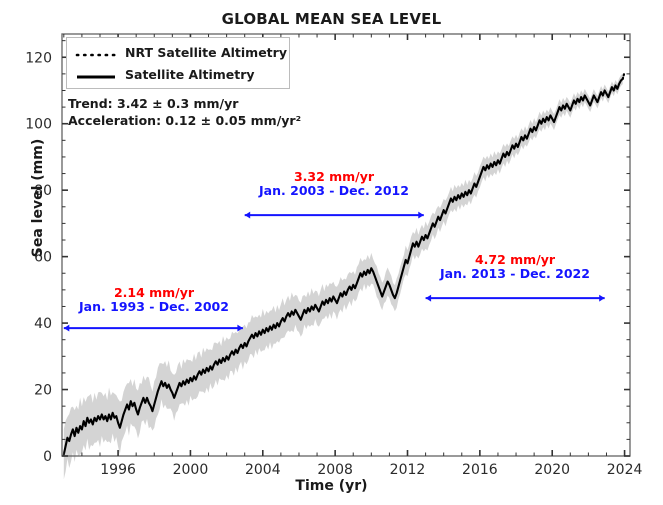 This screenshot has height=505, width=663. Describe the element at coordinates (408, 470) in the screenshot. I see `svg-text: 2012` at that location.